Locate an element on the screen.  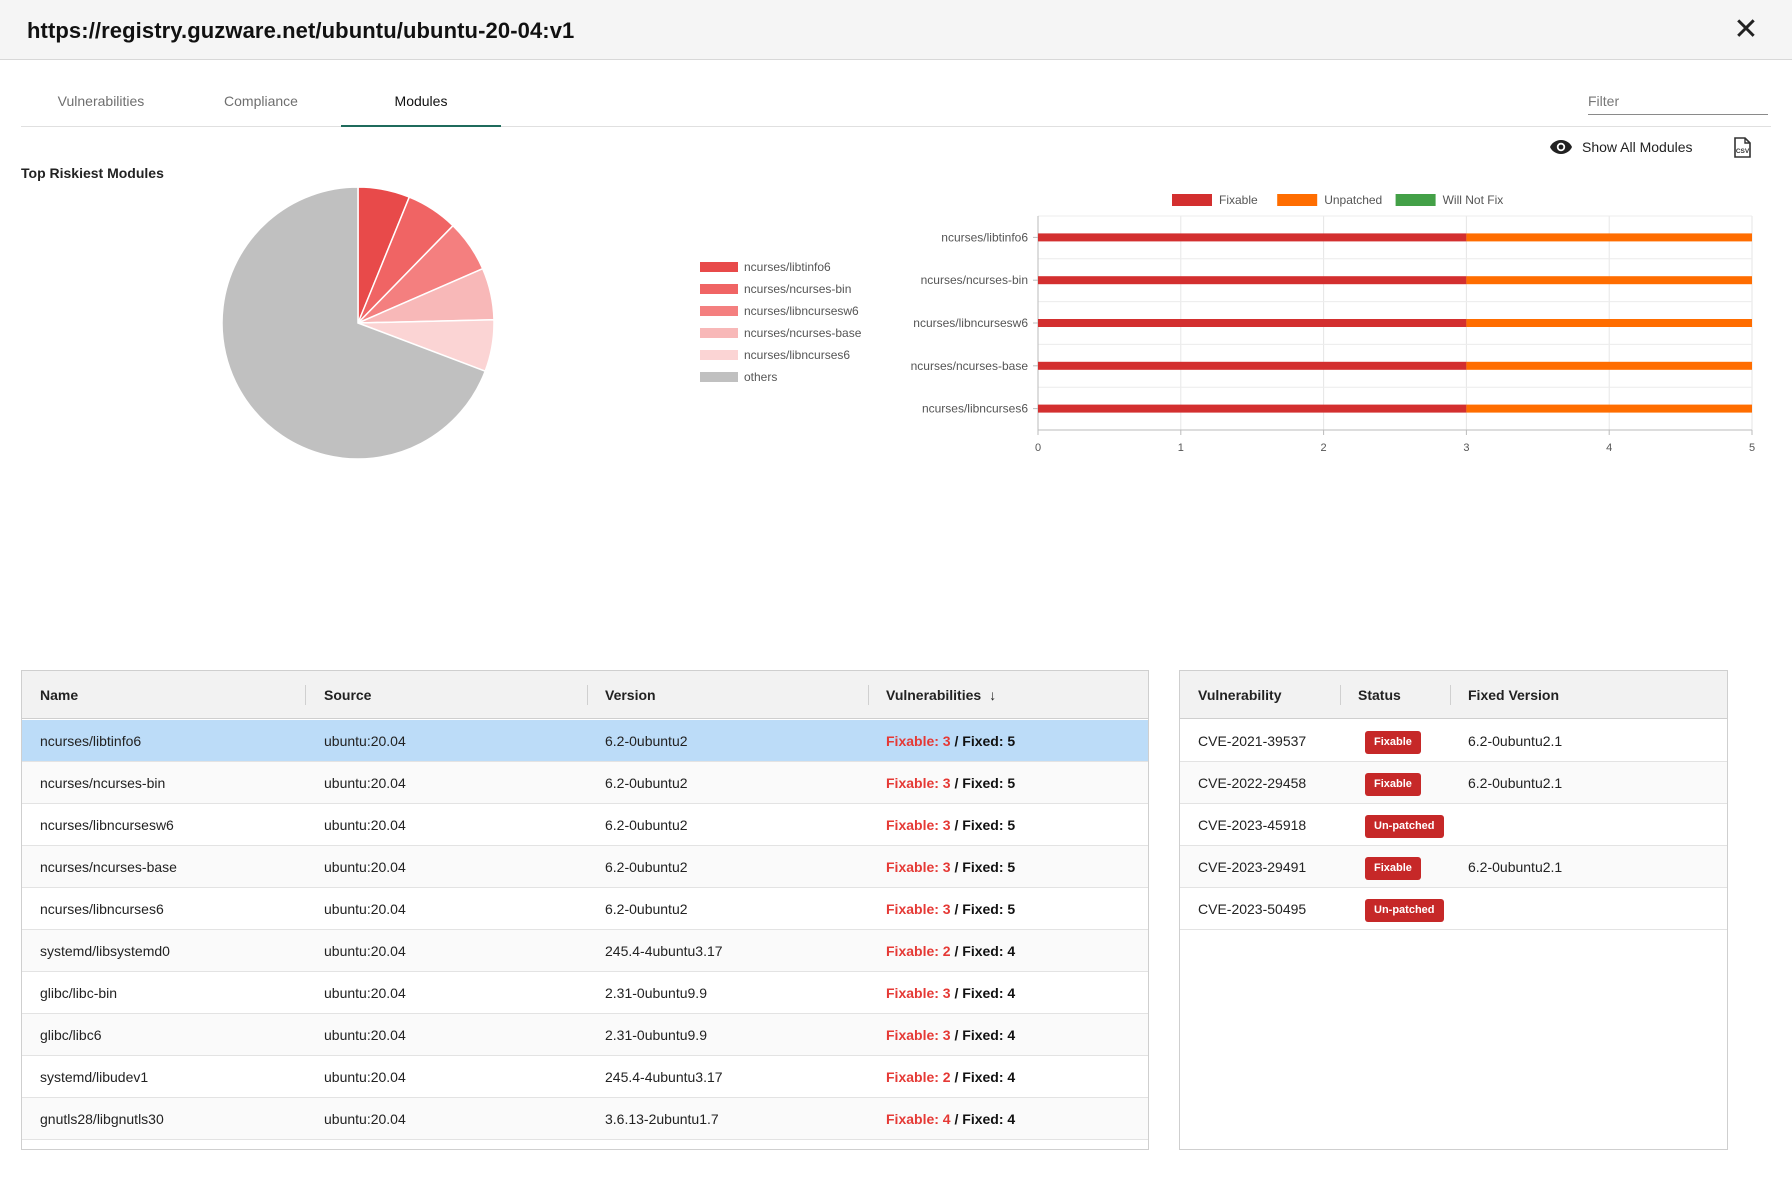
csv-export-icon: CSV is located at coordinates (1742, 148).